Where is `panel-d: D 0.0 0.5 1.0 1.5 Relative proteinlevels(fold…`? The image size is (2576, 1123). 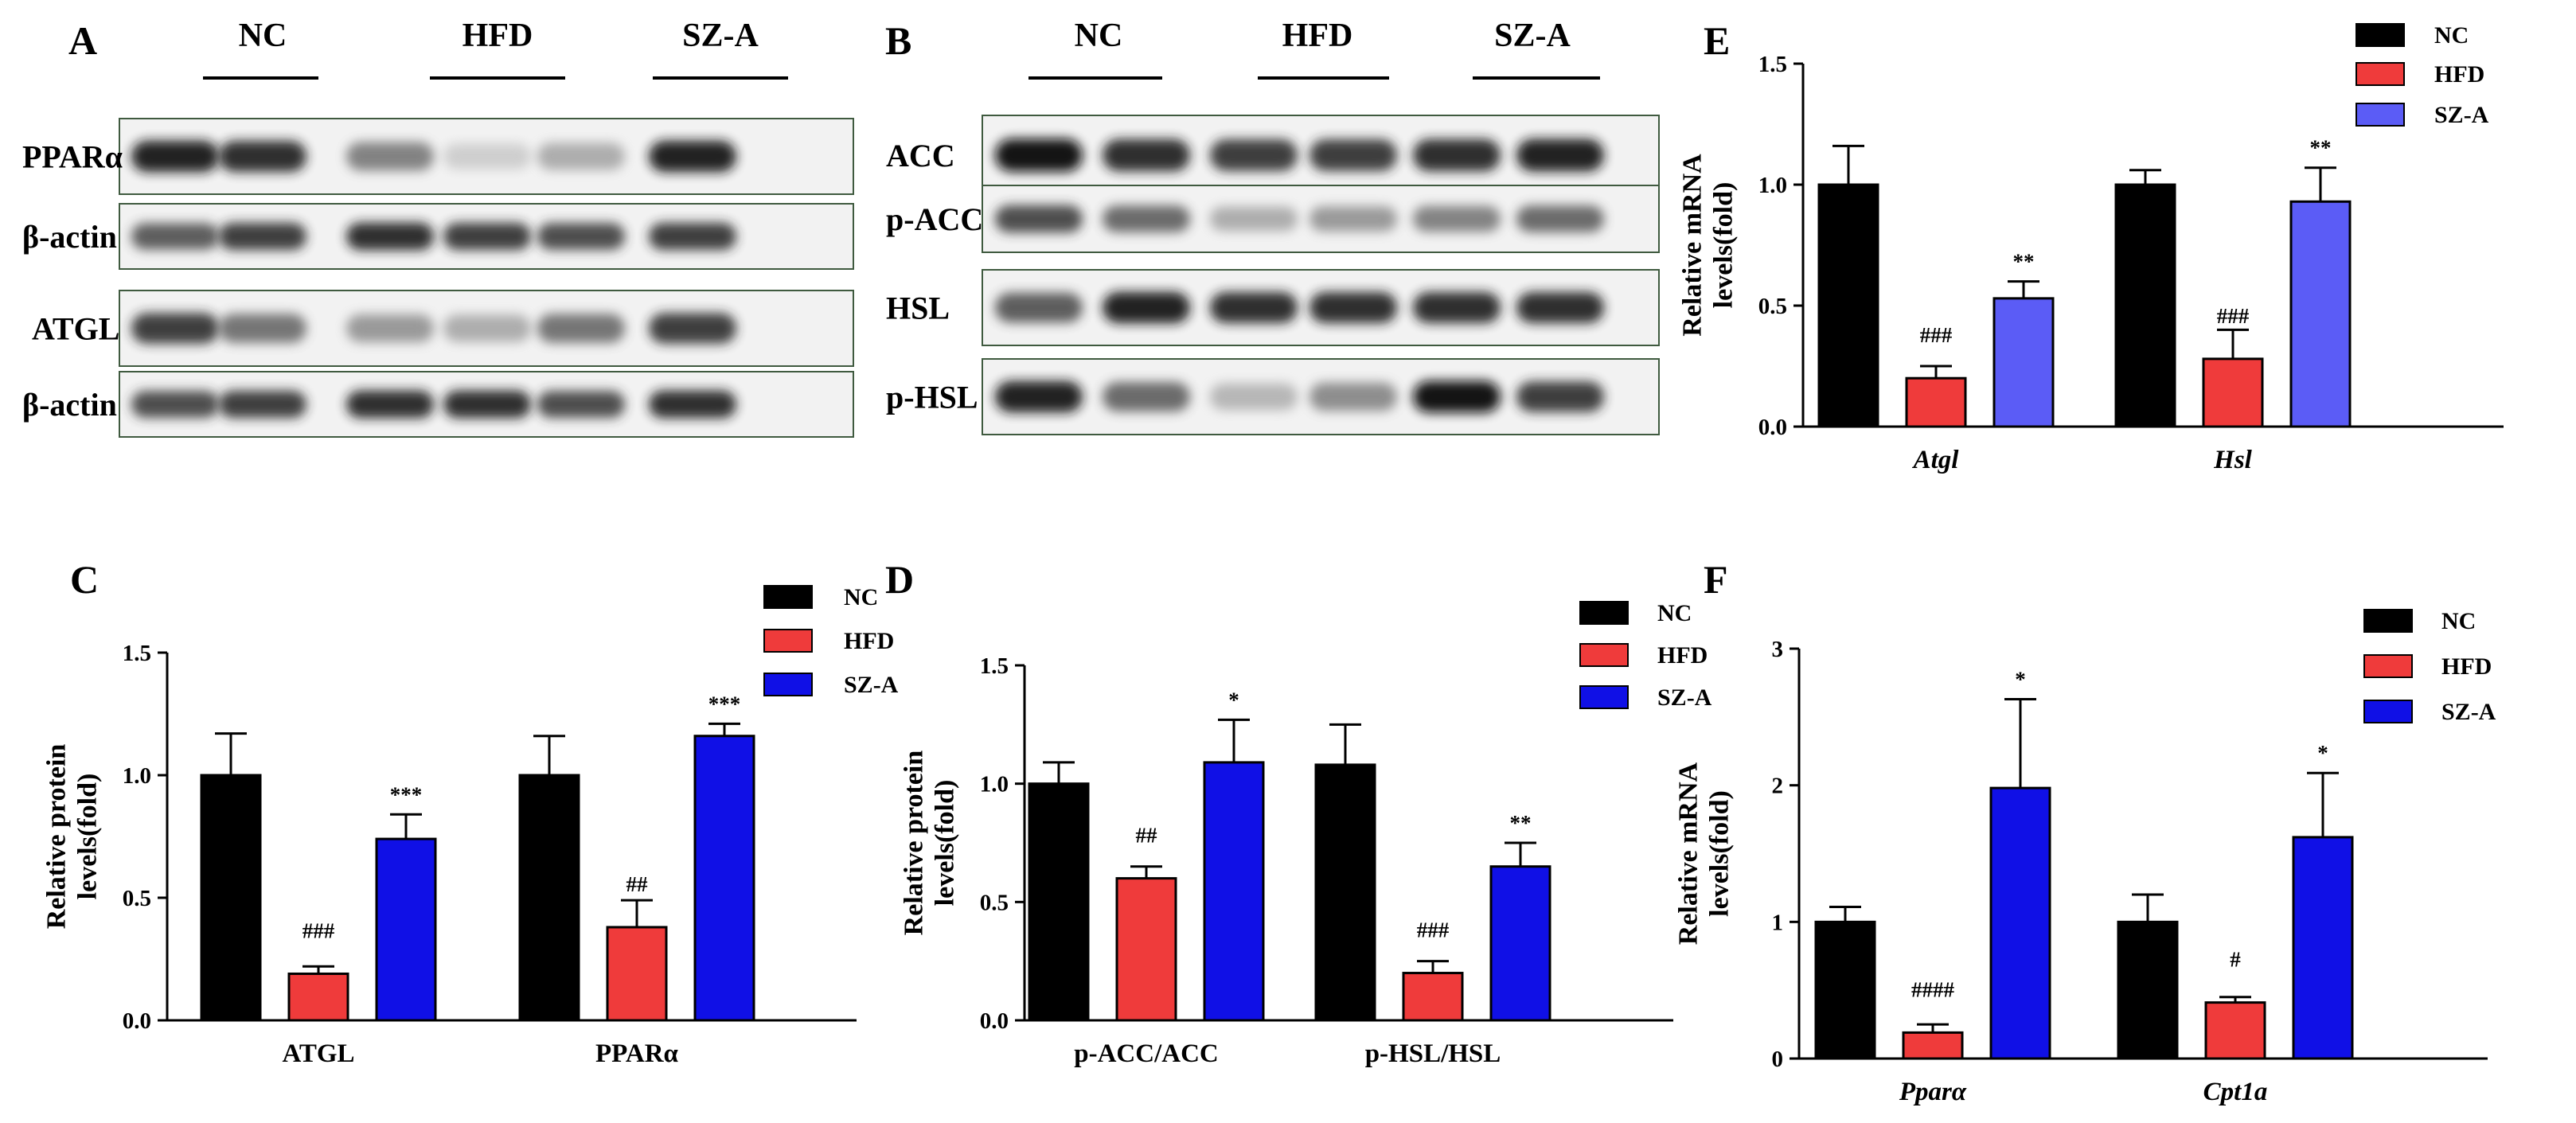 panel-d: D 0.0 0.5 1.0 1.5 Relative proteinlevels(fold… is located at coordinates (1298, 812).